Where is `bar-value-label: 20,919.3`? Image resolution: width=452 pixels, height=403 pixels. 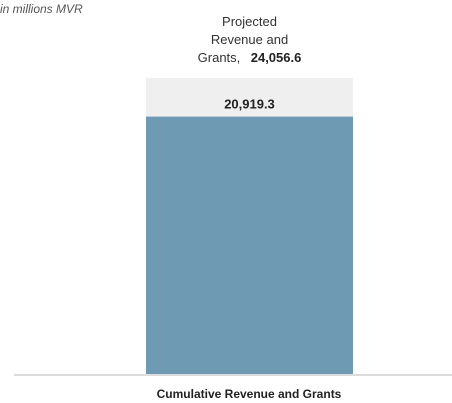 bar-value-label: 20,919.3 is located at coordinates (249, 104).